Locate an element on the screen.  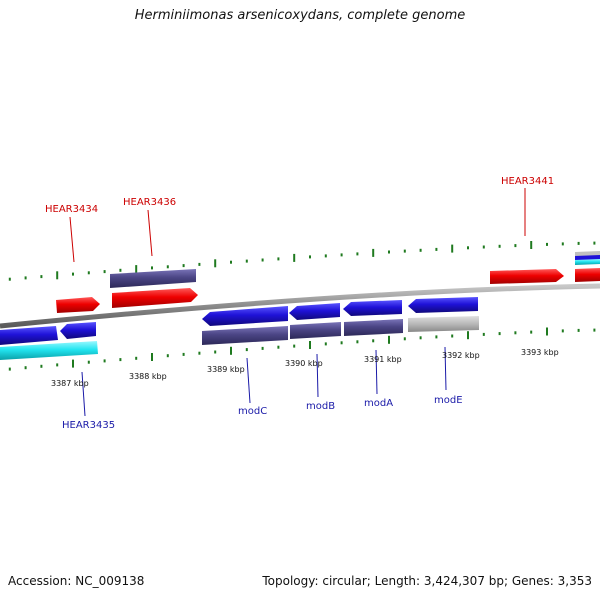
gene-label-modb: modB is located at coordinates (320, 406).